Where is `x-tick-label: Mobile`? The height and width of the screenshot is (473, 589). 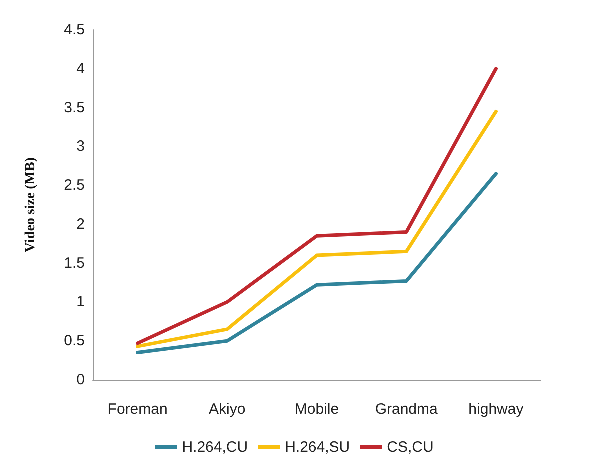 x-tick-label: Mobile is located at coordinates (317, 409).